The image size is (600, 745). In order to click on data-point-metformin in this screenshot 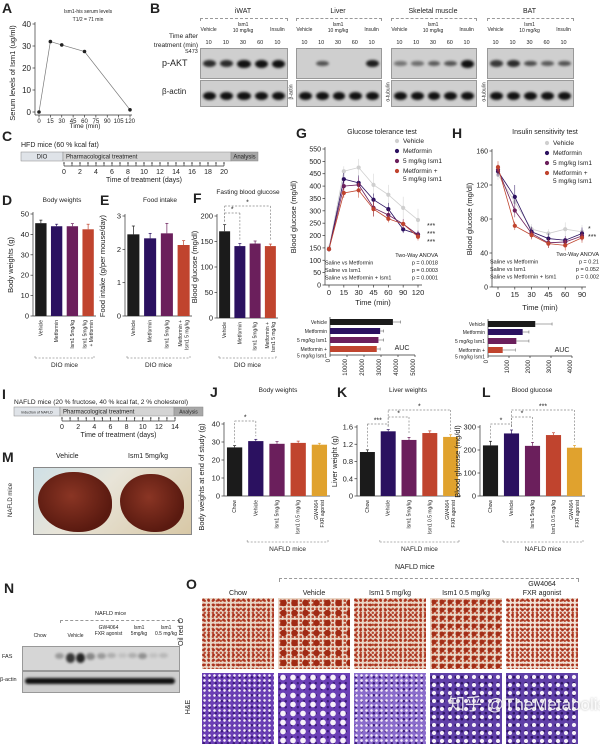, I will do `click(403, 229)`.